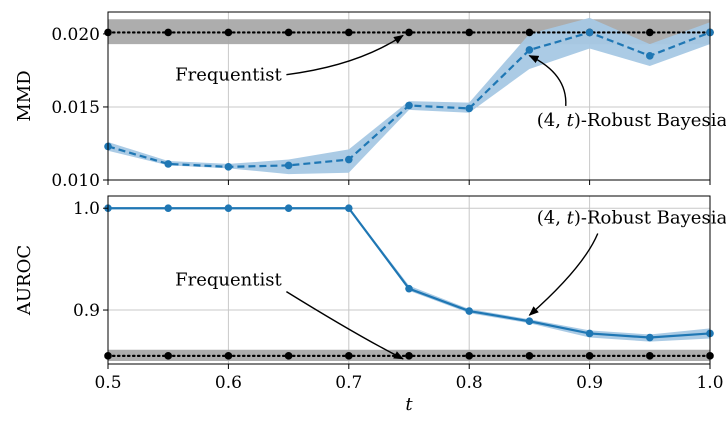 Image resolution: width=726 pixels, height=421 pixels. Describe the element at coordinates (589, 383) in the screenshot. I see `x-tick-label: 0.9` at that location.